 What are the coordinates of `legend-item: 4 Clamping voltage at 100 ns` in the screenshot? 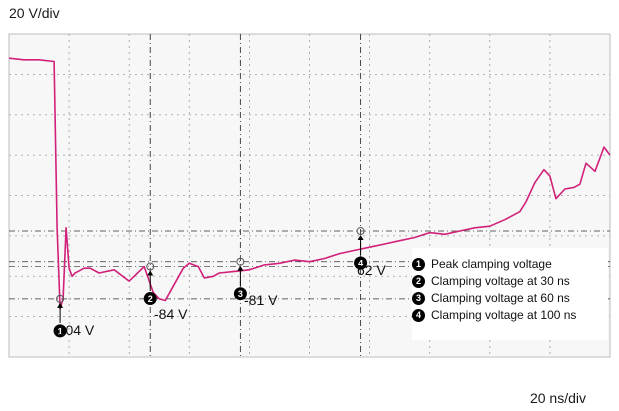 It's located at (494, 315).